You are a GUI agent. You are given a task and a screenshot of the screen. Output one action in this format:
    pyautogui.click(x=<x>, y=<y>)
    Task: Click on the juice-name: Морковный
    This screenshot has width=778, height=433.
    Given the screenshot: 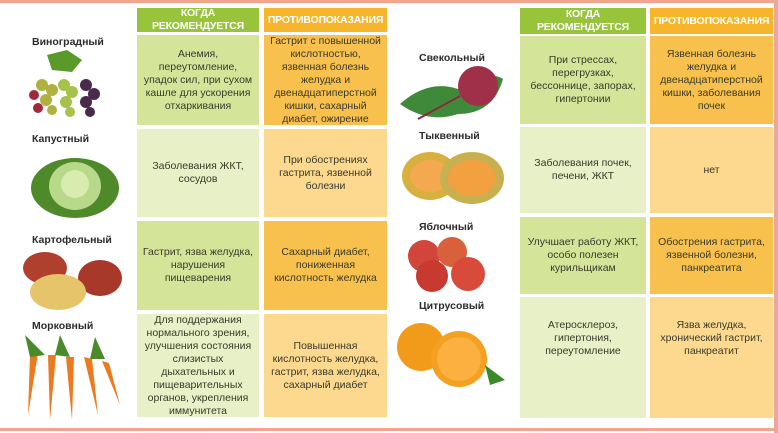 What is the action you would take?
    pyautogui.click(x=63, y=326)
    